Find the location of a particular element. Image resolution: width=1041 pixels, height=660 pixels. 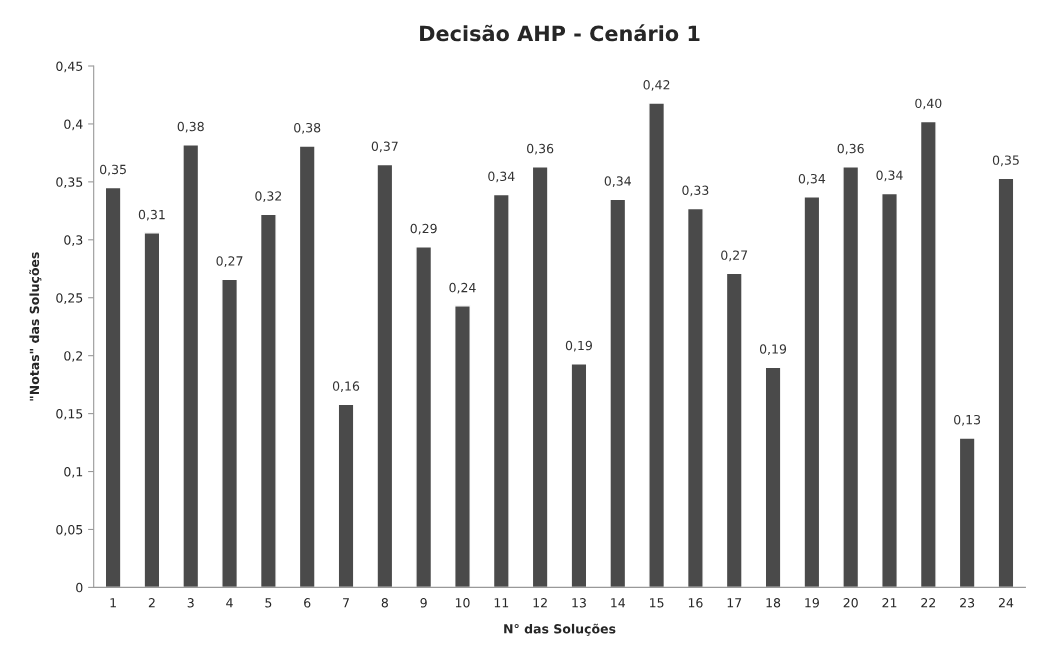

x-axis-title: N° das Soluções is located at coordinates (560, 629).